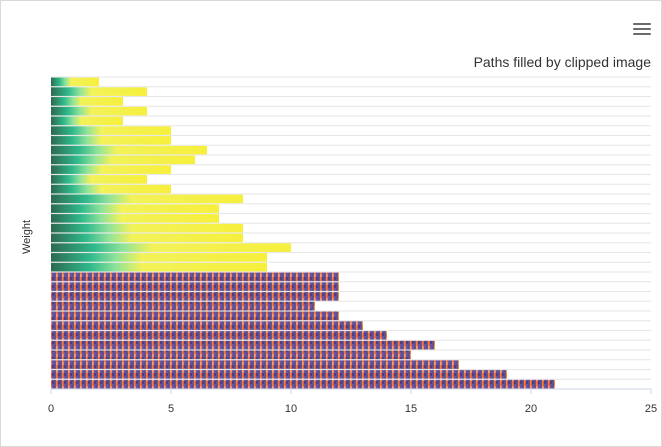  Describe the element at coordinates (651, 409) in the screenshot. I see `x-tick-label: 25` at that location.